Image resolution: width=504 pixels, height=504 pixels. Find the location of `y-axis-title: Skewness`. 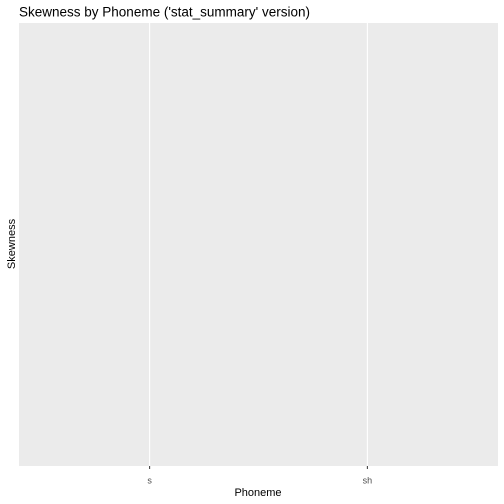

y-axis-title: Skewness is located at coordinates (12, 243).